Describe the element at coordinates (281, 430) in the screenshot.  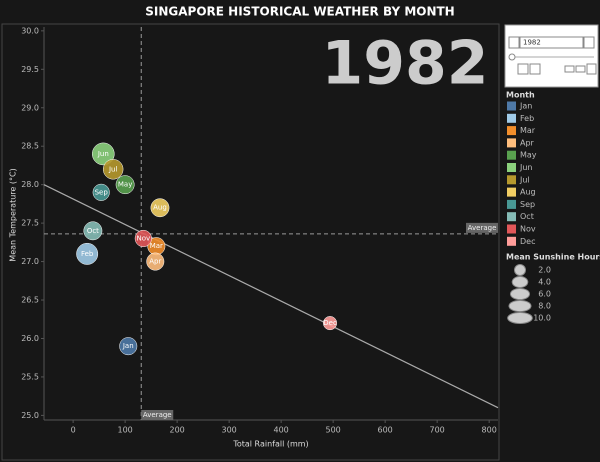
I see `x-tick-label: 400` at that location.